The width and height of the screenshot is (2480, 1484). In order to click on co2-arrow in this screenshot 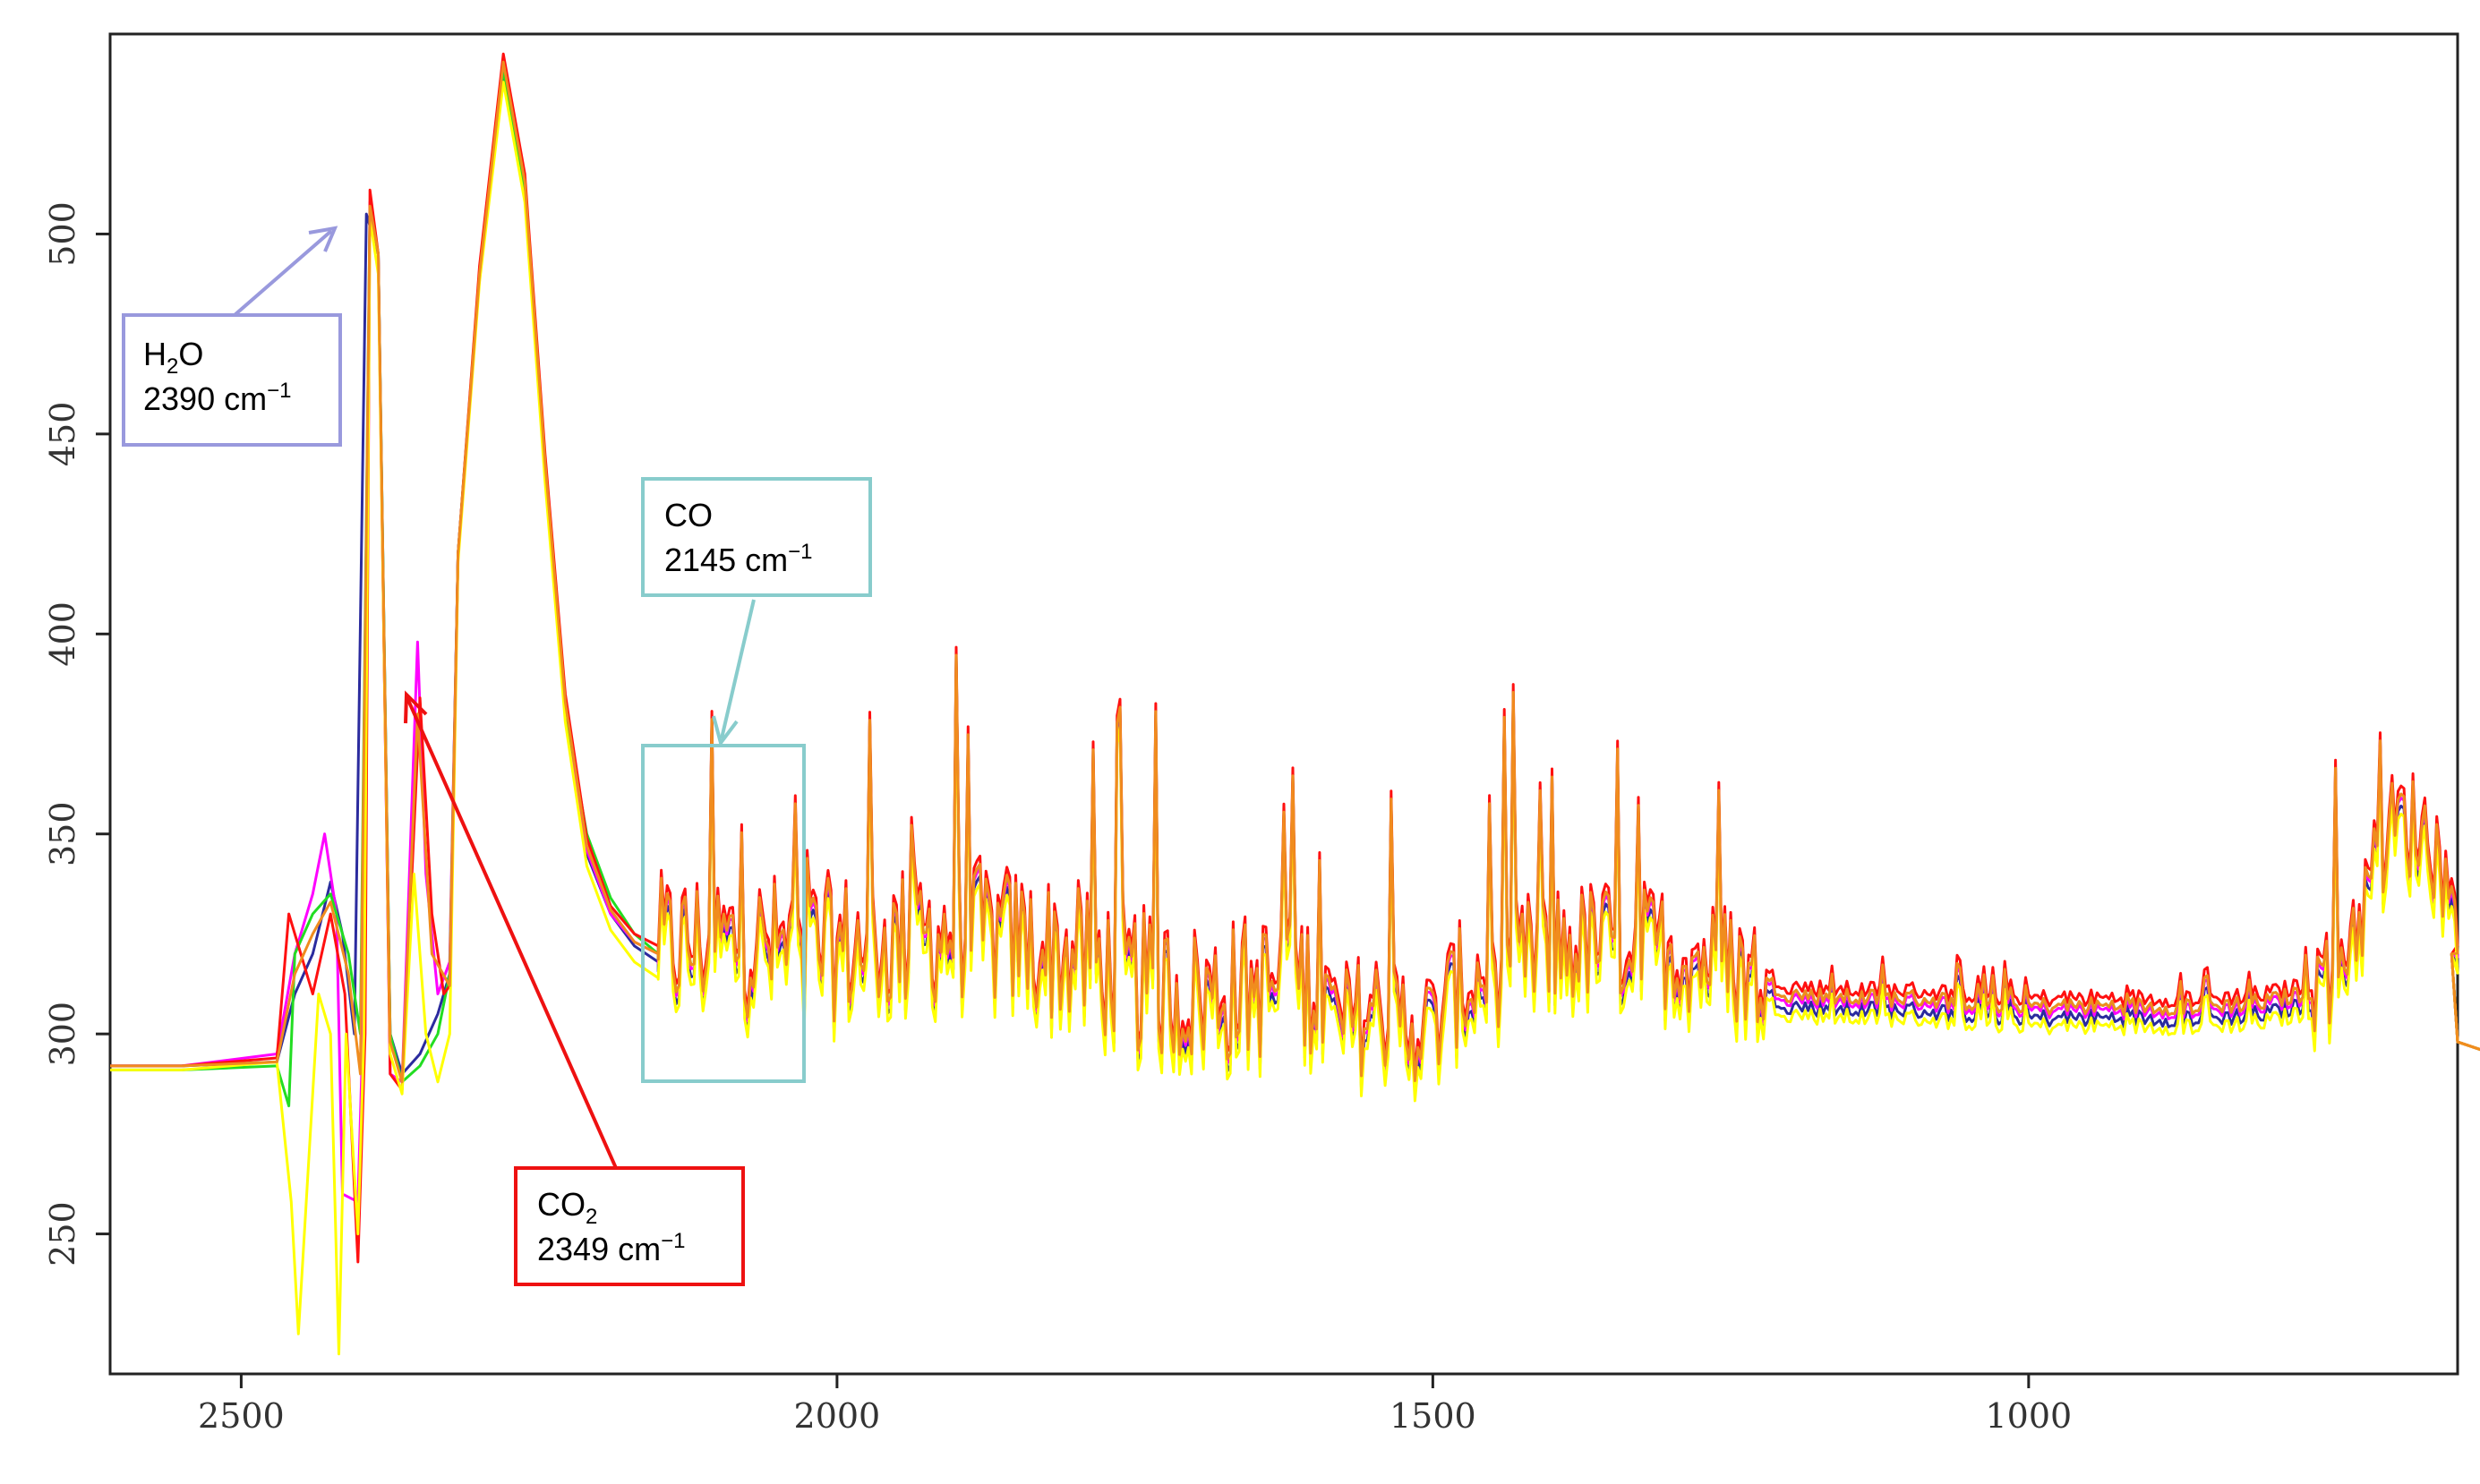, I will do `click(511, 929)`.